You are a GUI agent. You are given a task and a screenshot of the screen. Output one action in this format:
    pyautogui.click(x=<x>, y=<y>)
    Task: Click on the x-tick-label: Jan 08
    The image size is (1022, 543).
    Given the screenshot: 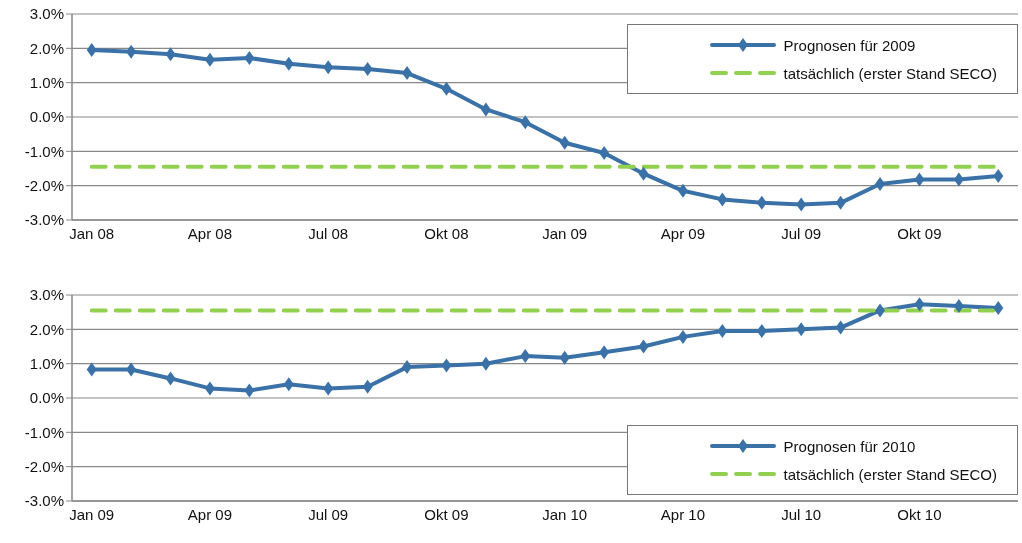 What is the action you would take?
    pyautogui.click(x=92, y=233)
    